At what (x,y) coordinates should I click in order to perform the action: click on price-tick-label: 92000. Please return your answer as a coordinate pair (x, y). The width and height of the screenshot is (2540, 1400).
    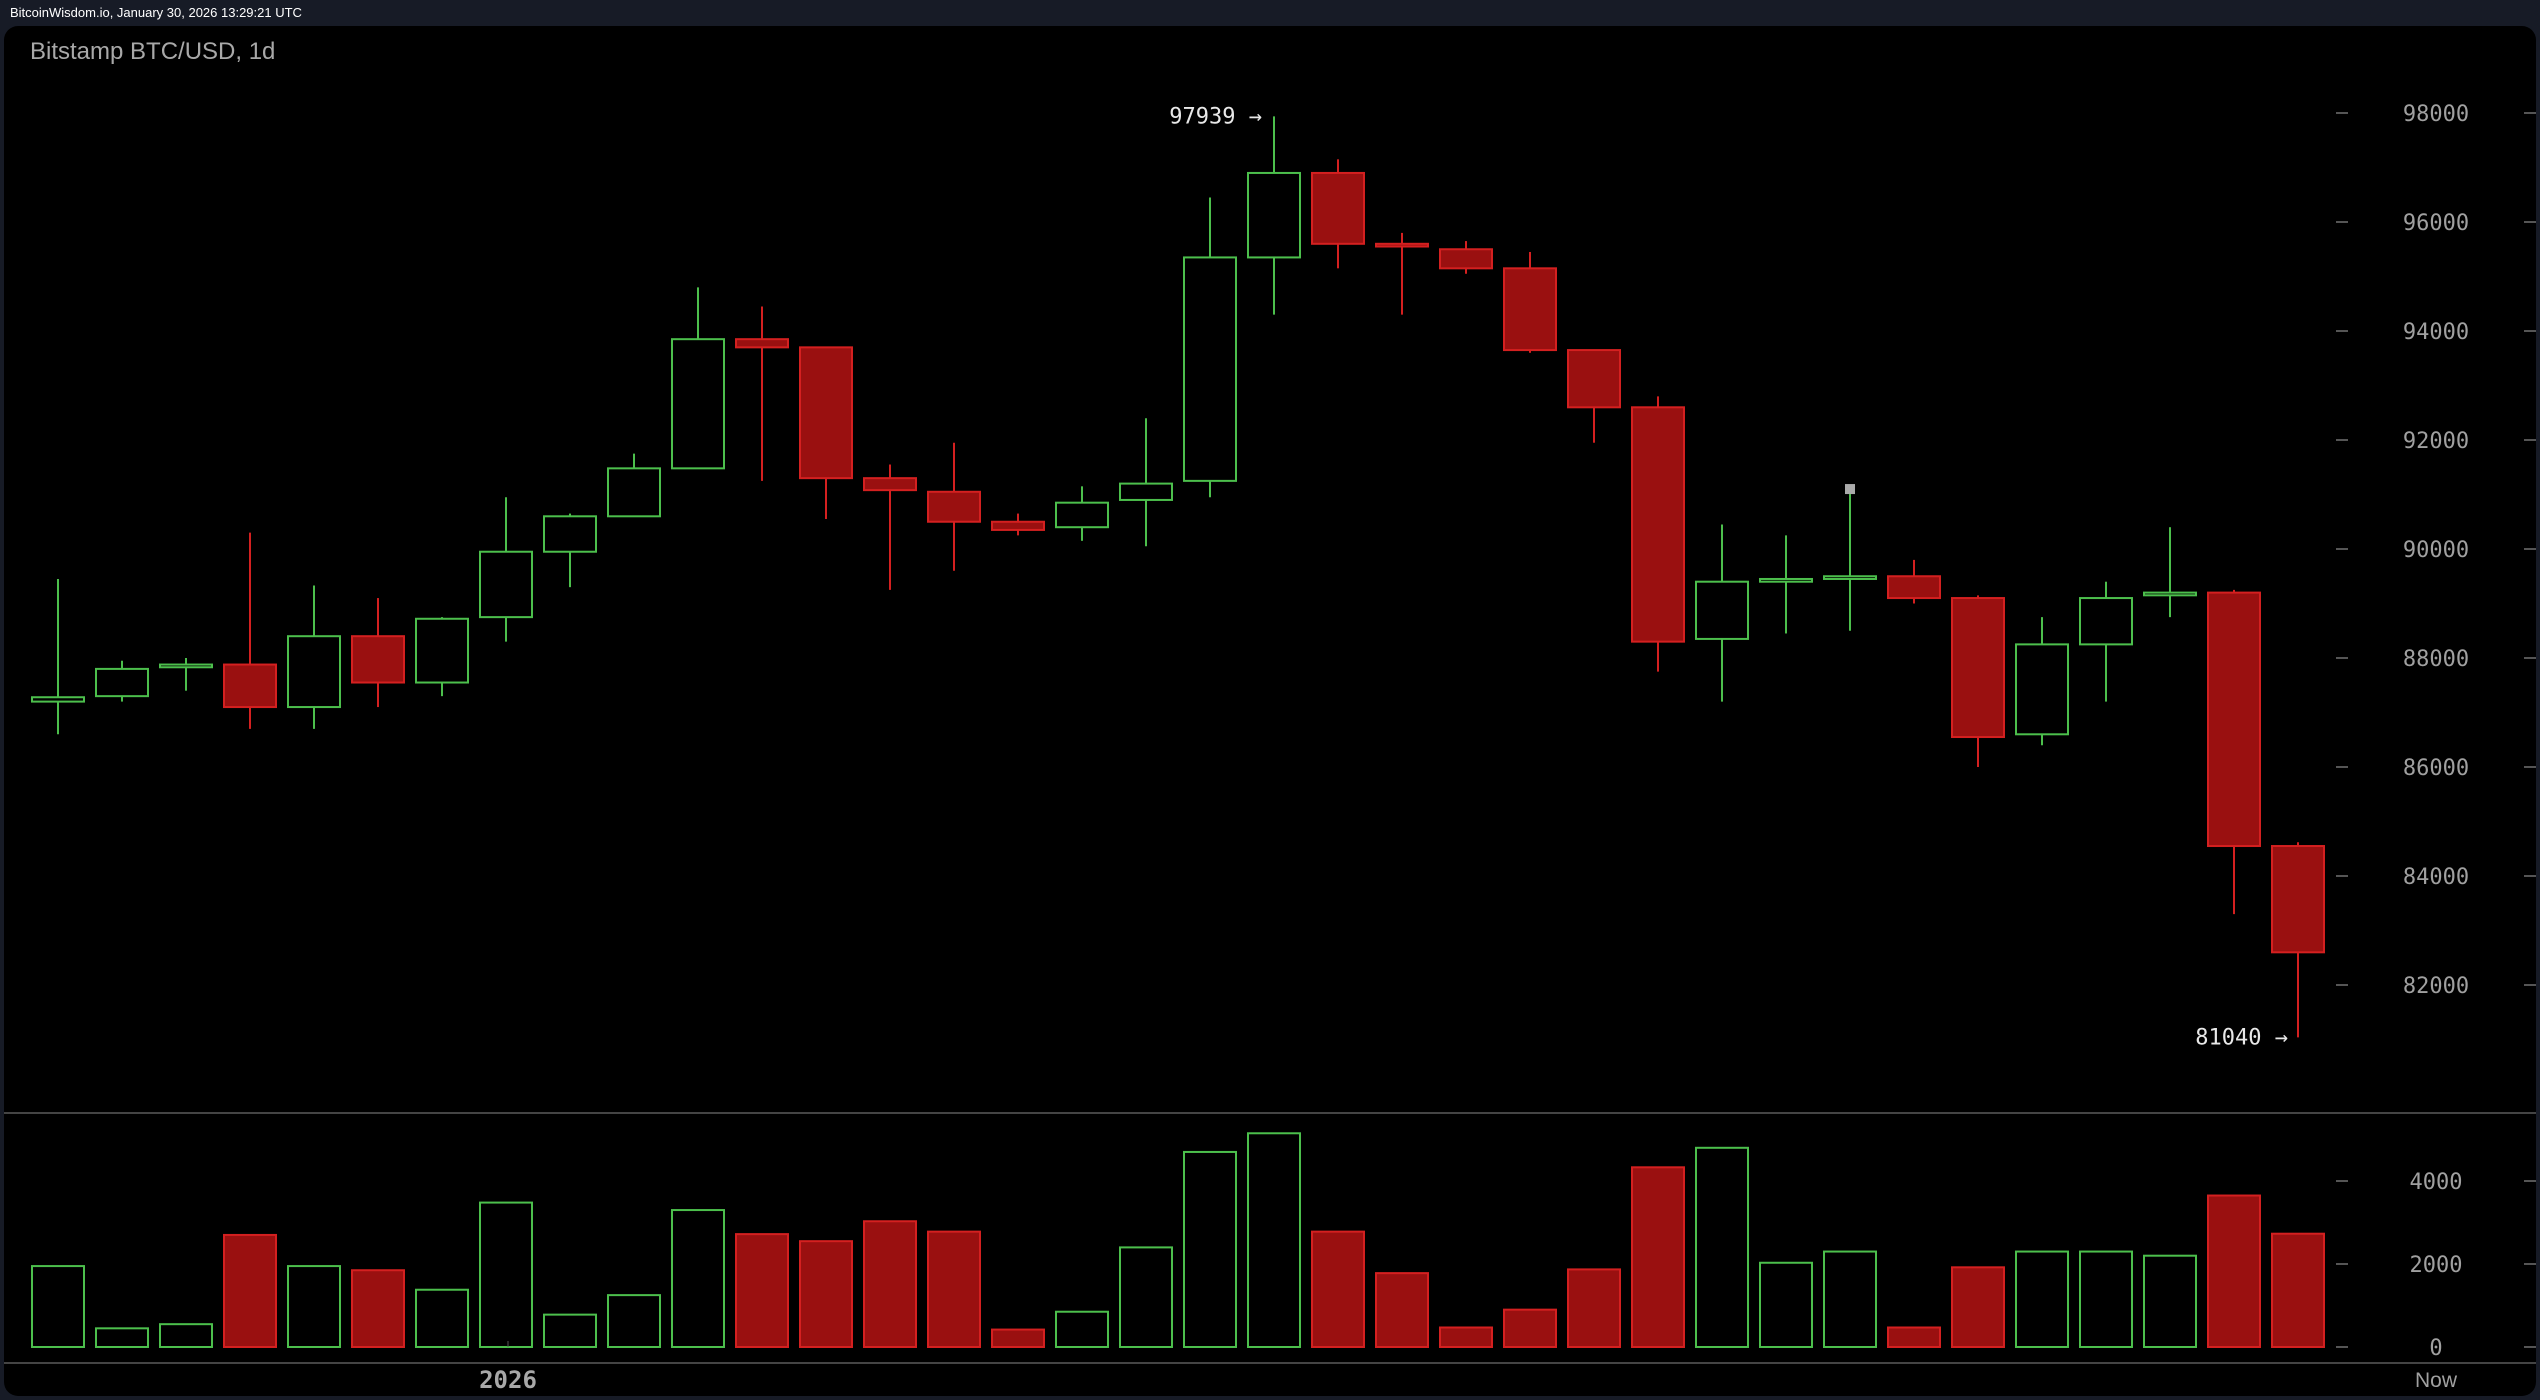
    Looking at the image, I should click on (2436, 441).